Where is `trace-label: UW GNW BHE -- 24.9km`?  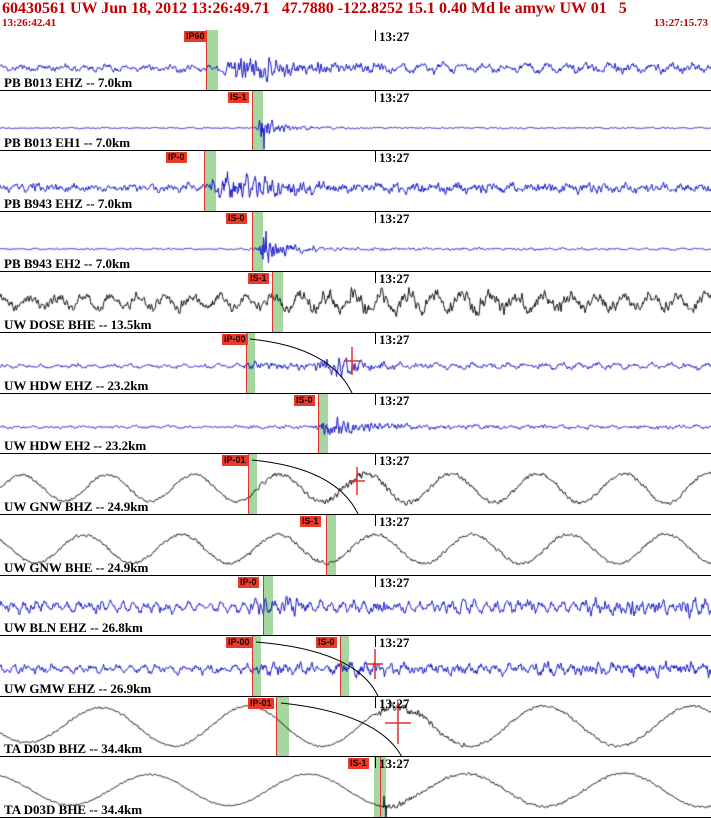
trace-label: UW GNW BHE -- 24.9km is located at coordinates (76, 567).